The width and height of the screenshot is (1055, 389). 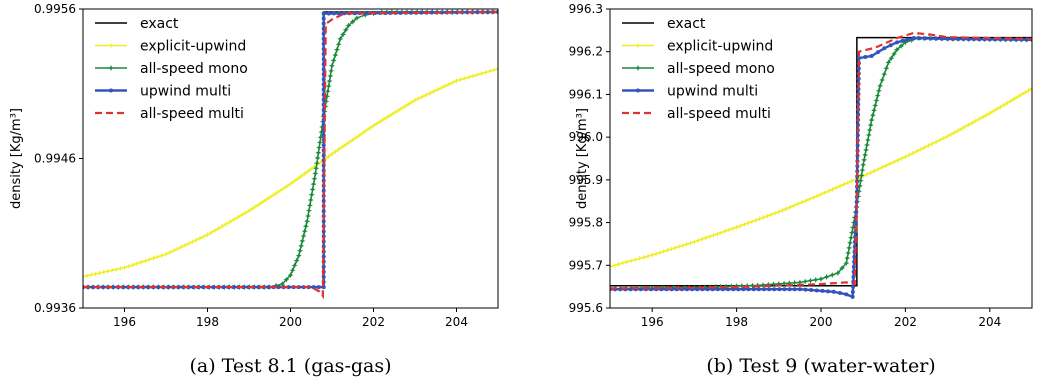 What do you see at coordinates (820, 366) in the screenshot?
I see `figure-caption: (b) Test 9 (water-water)` at bounding box center [820, 366].